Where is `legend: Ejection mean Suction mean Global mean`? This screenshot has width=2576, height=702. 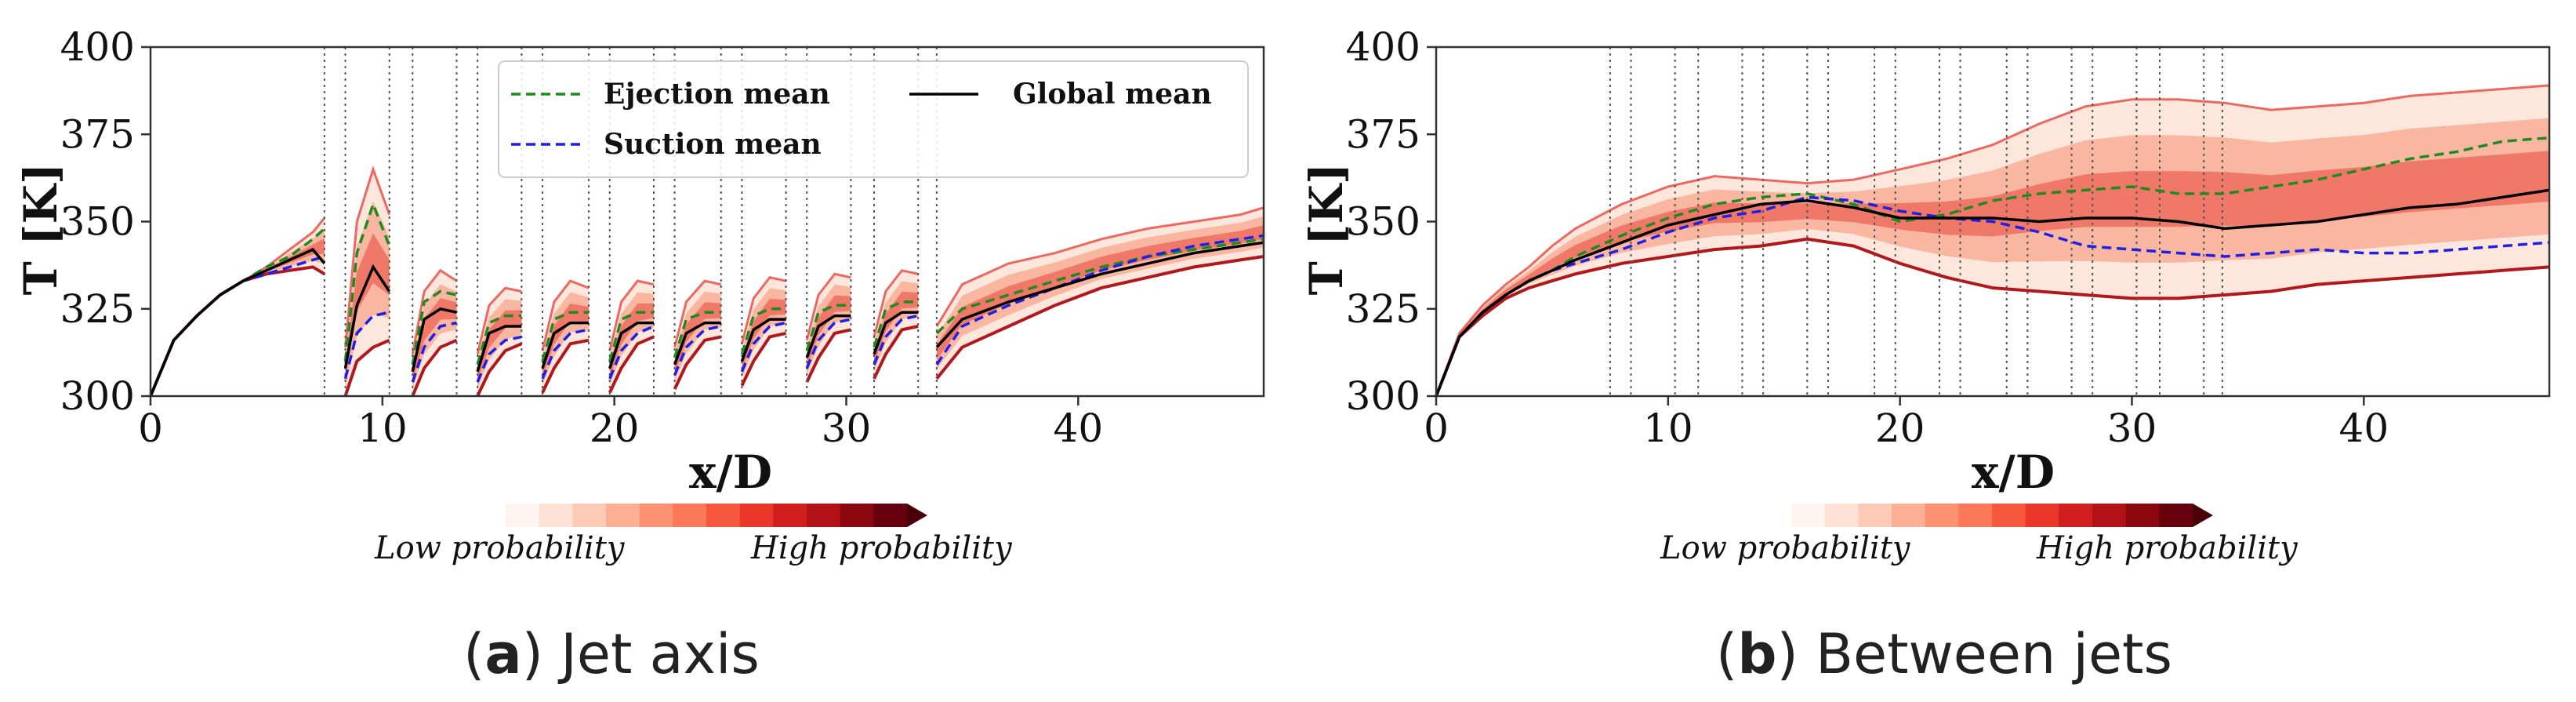
legend: Ejection mean Suction mean Global mean is located at coordinates (874, 119).